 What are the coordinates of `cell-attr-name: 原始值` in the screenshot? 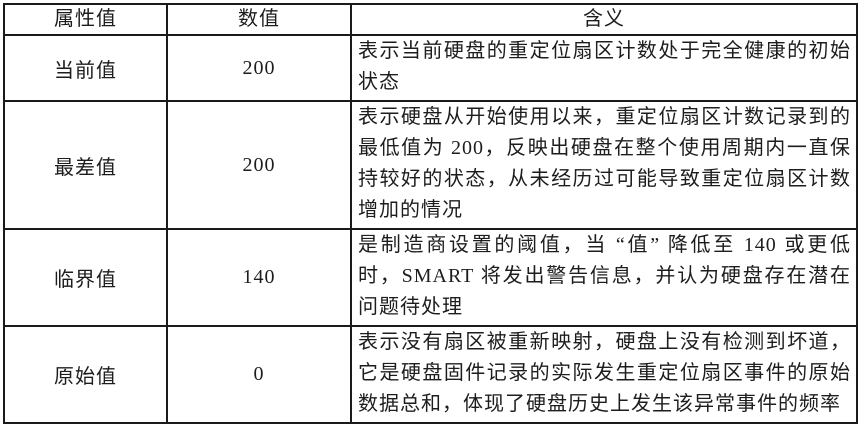 It's located at (85, 374).